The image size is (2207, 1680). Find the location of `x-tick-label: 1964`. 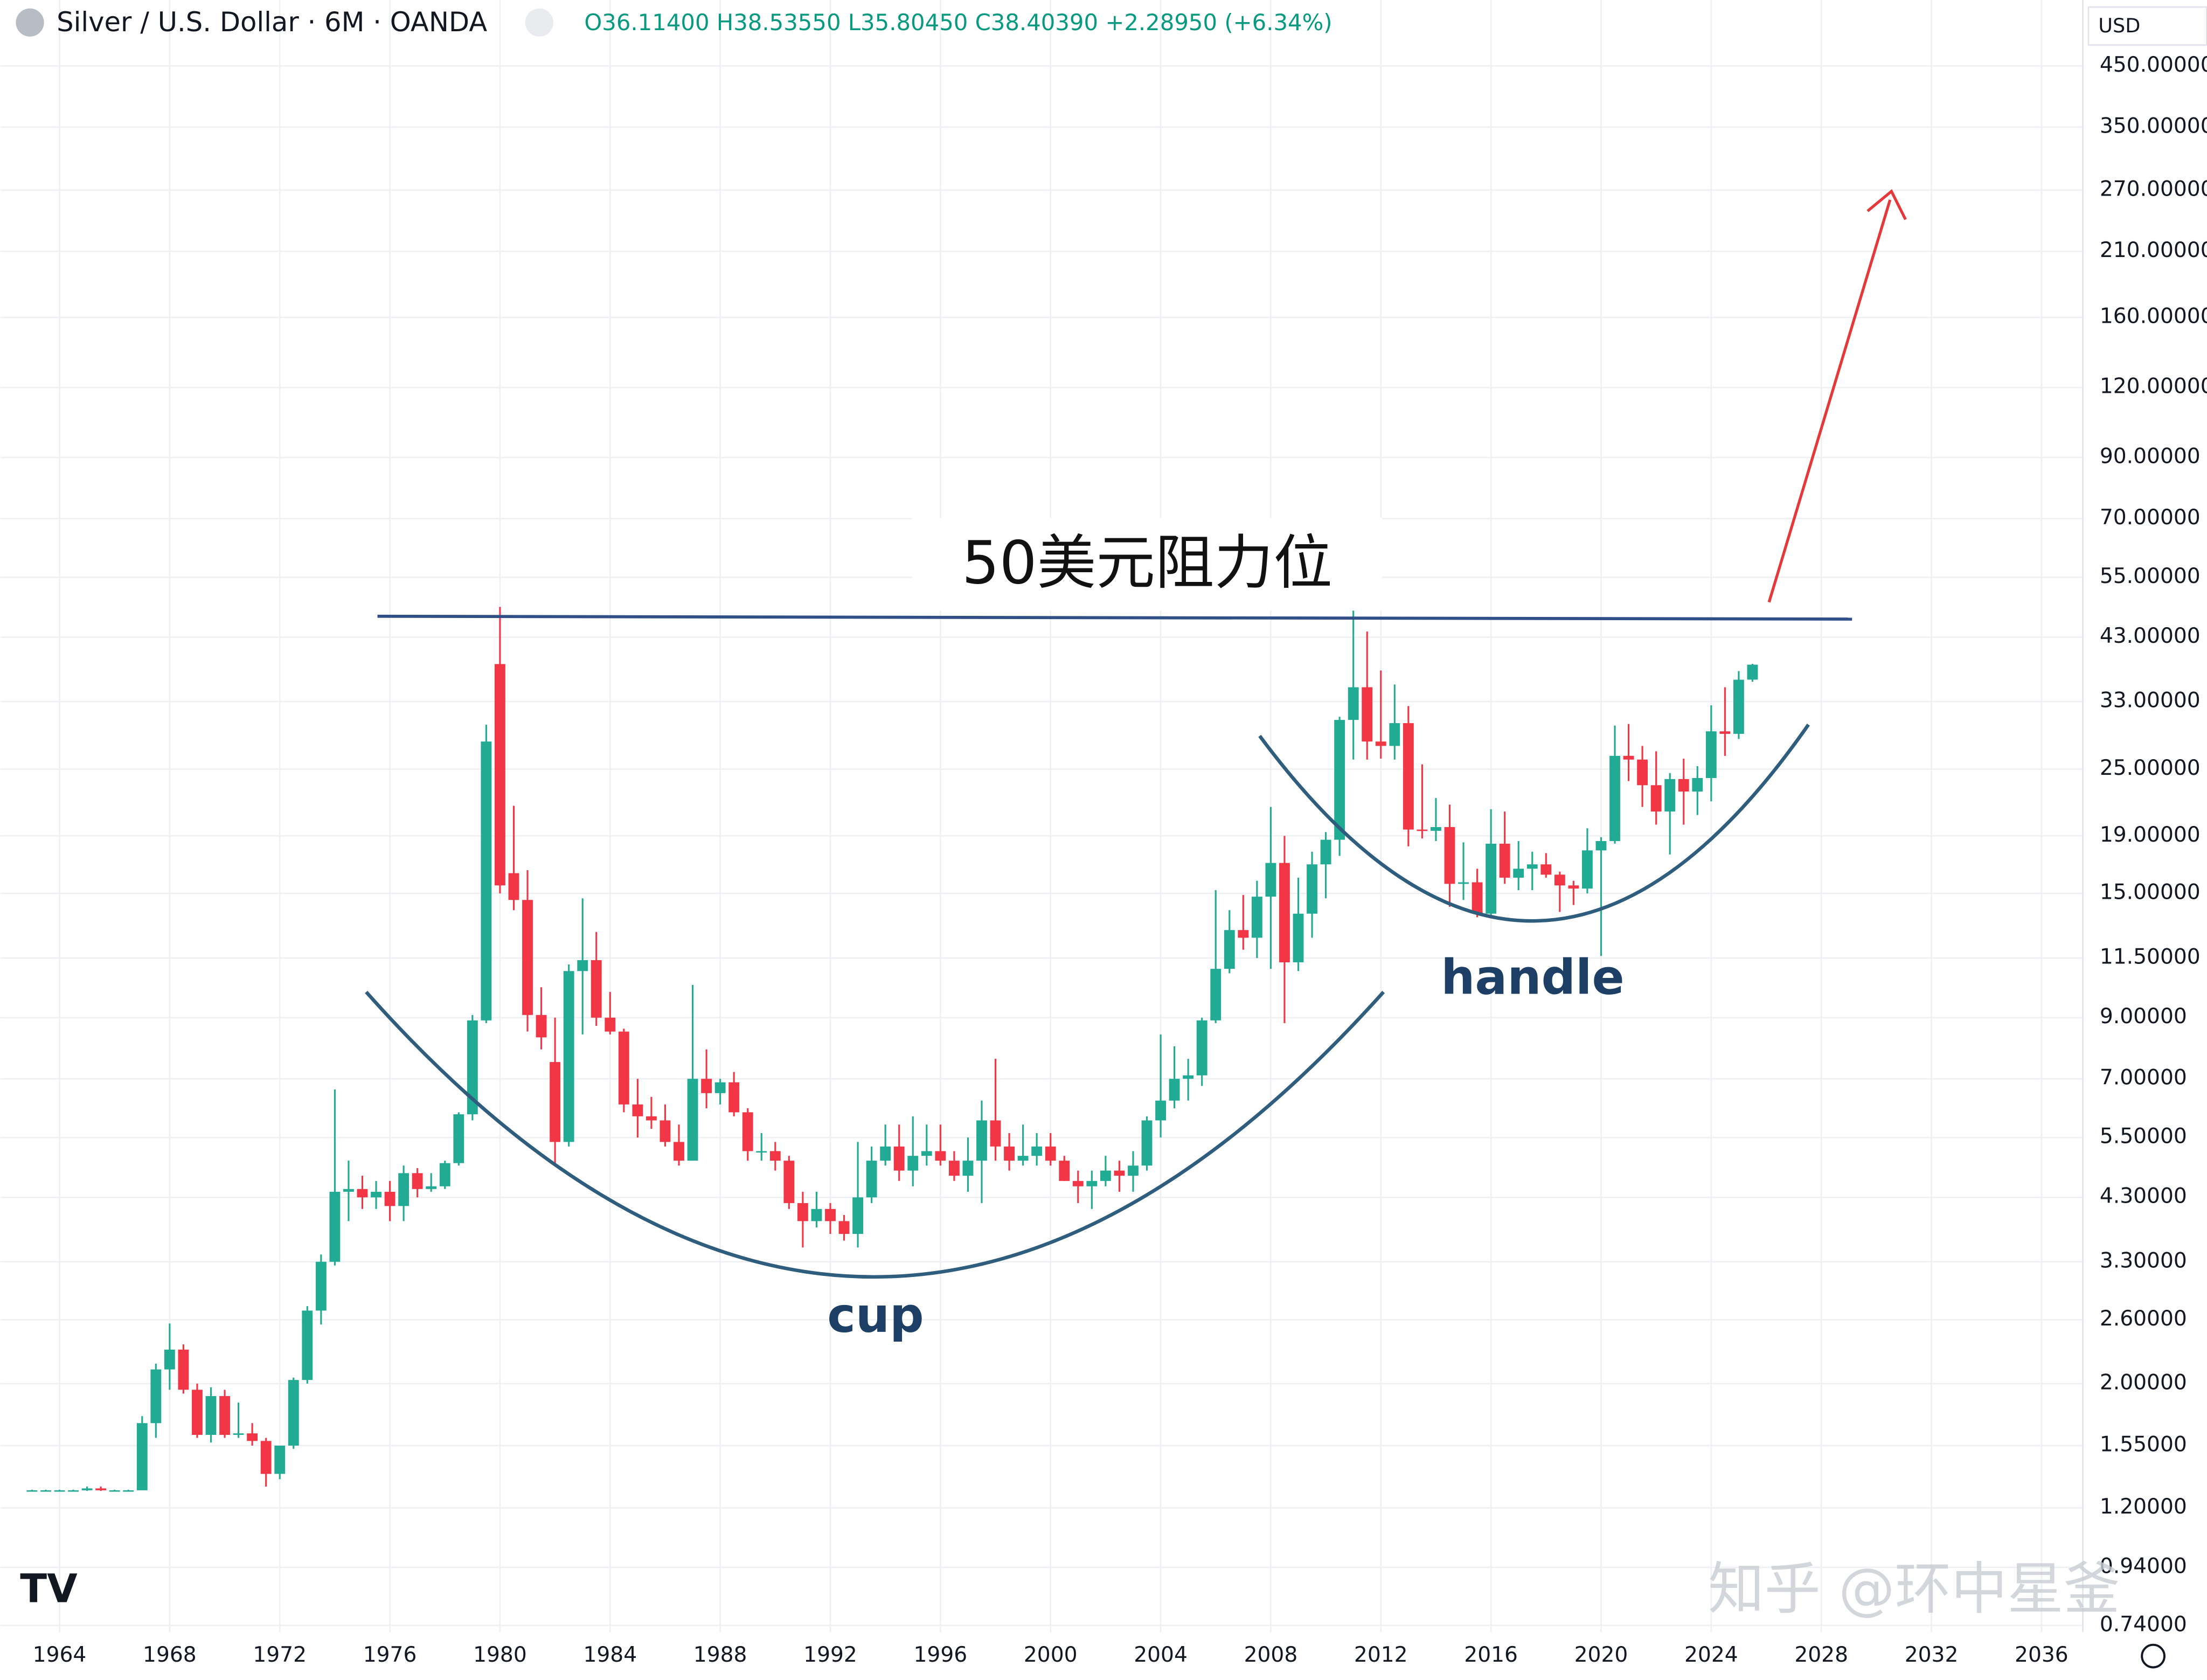

x-tick-label: 1964 is located at coordinates (60, 1655).